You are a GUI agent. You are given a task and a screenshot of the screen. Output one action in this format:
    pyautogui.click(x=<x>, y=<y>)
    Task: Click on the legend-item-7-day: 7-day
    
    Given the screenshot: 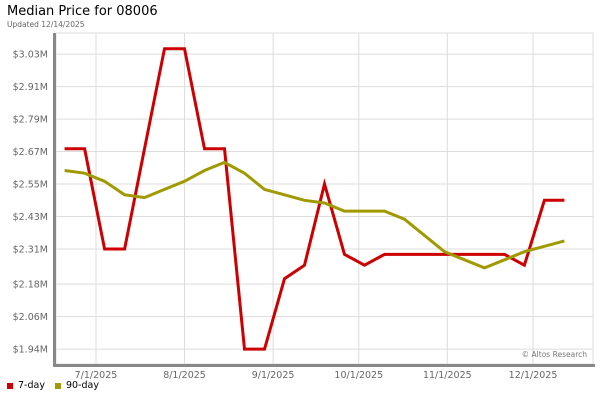 What is the action you would take?
    pyautogui.click(x=26, y=385)
    